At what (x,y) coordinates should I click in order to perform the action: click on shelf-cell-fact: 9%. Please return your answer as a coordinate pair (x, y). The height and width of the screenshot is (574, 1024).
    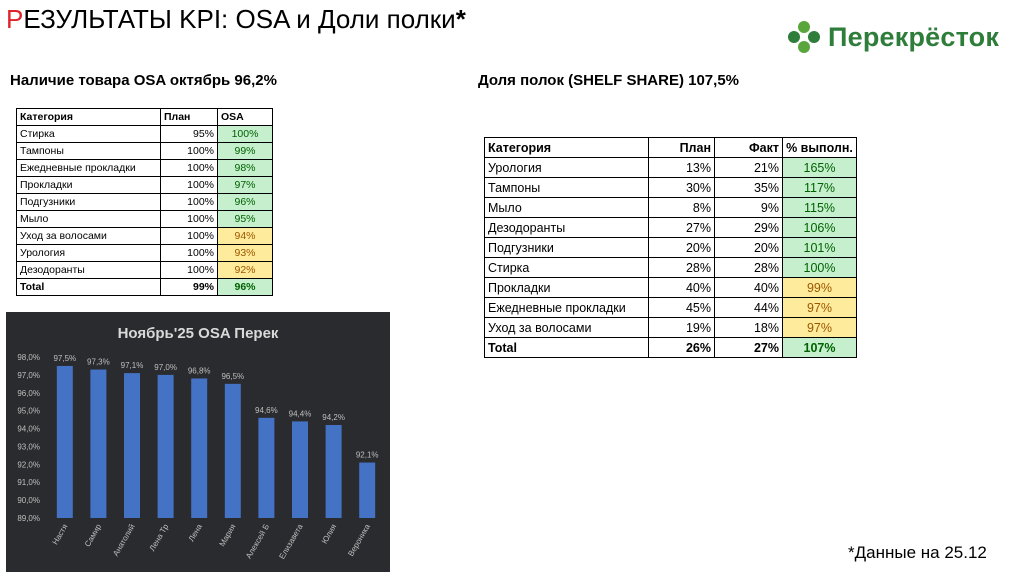
    Looking at the image, I should click on (748, 207).